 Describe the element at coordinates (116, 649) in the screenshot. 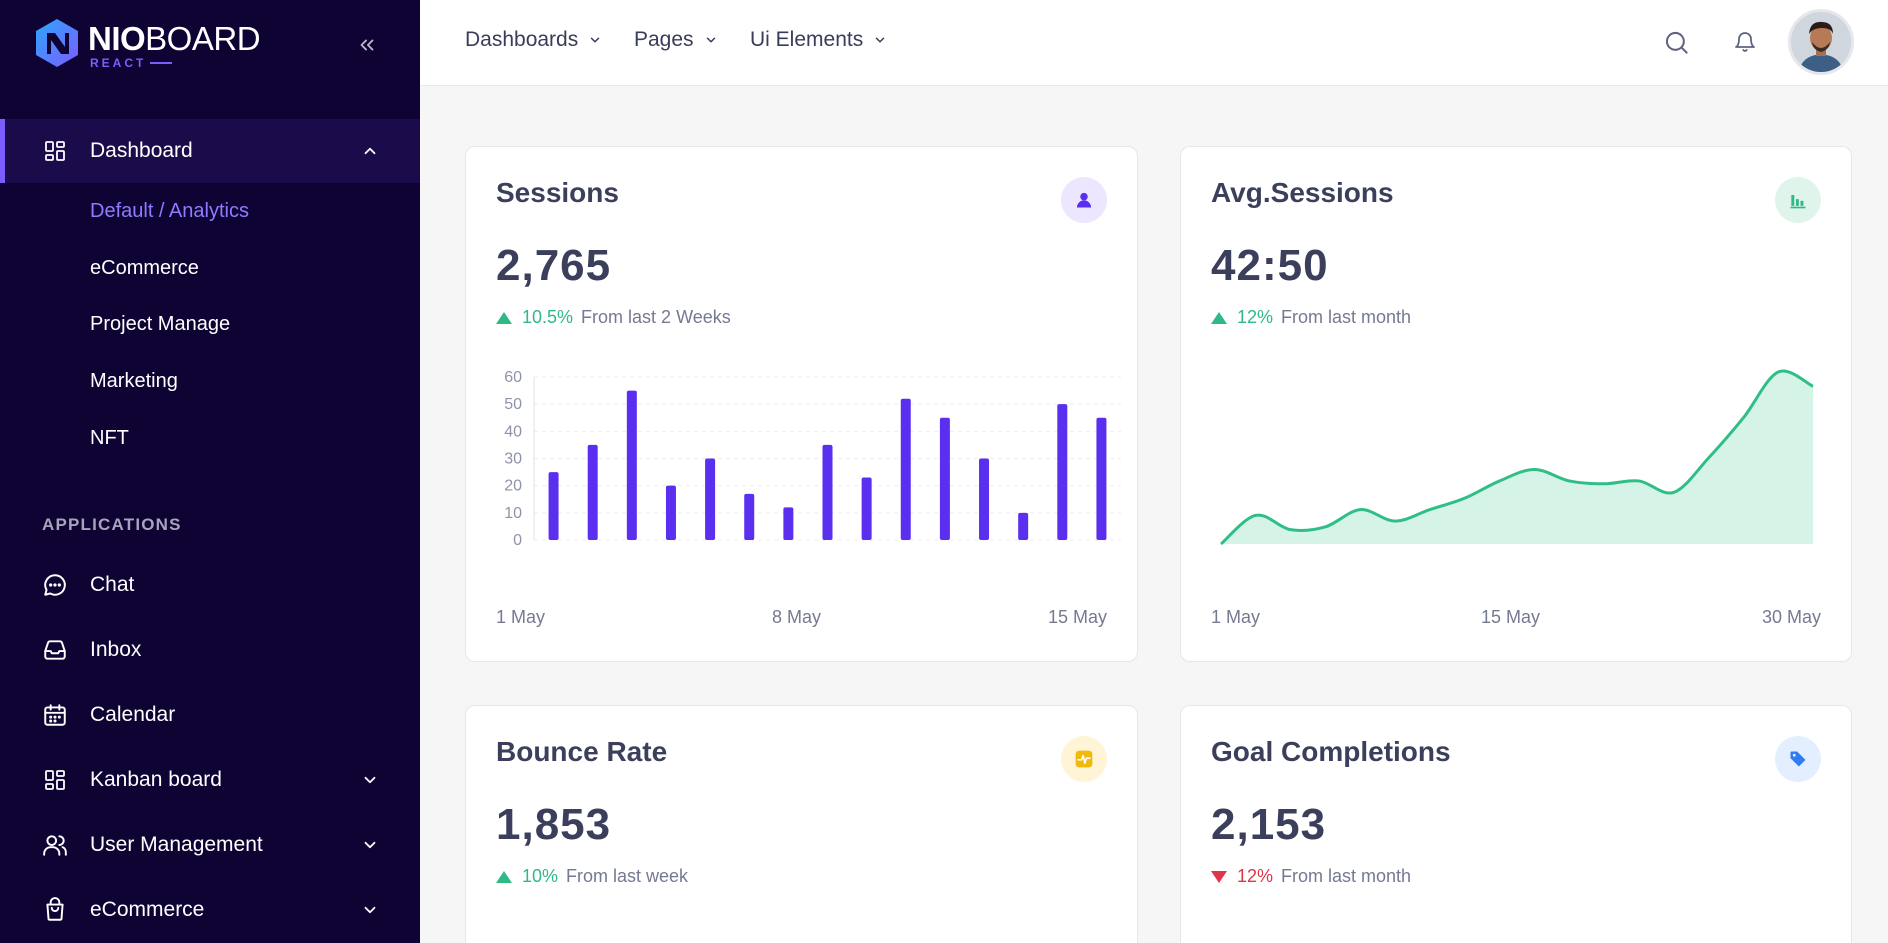

I see `sidebar-item-label: Inbox` at that location.